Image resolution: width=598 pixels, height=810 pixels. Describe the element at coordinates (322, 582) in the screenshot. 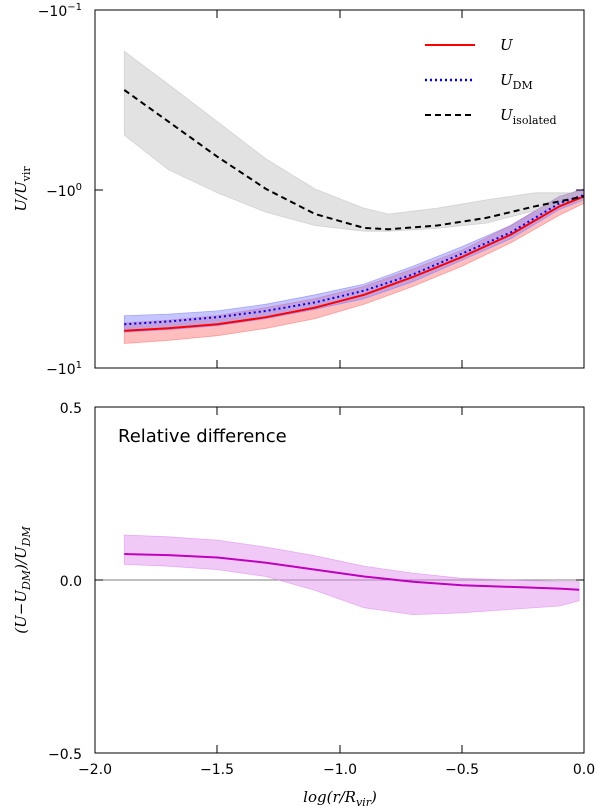

I see `bottom-ytick-2: 0.0` at that location.